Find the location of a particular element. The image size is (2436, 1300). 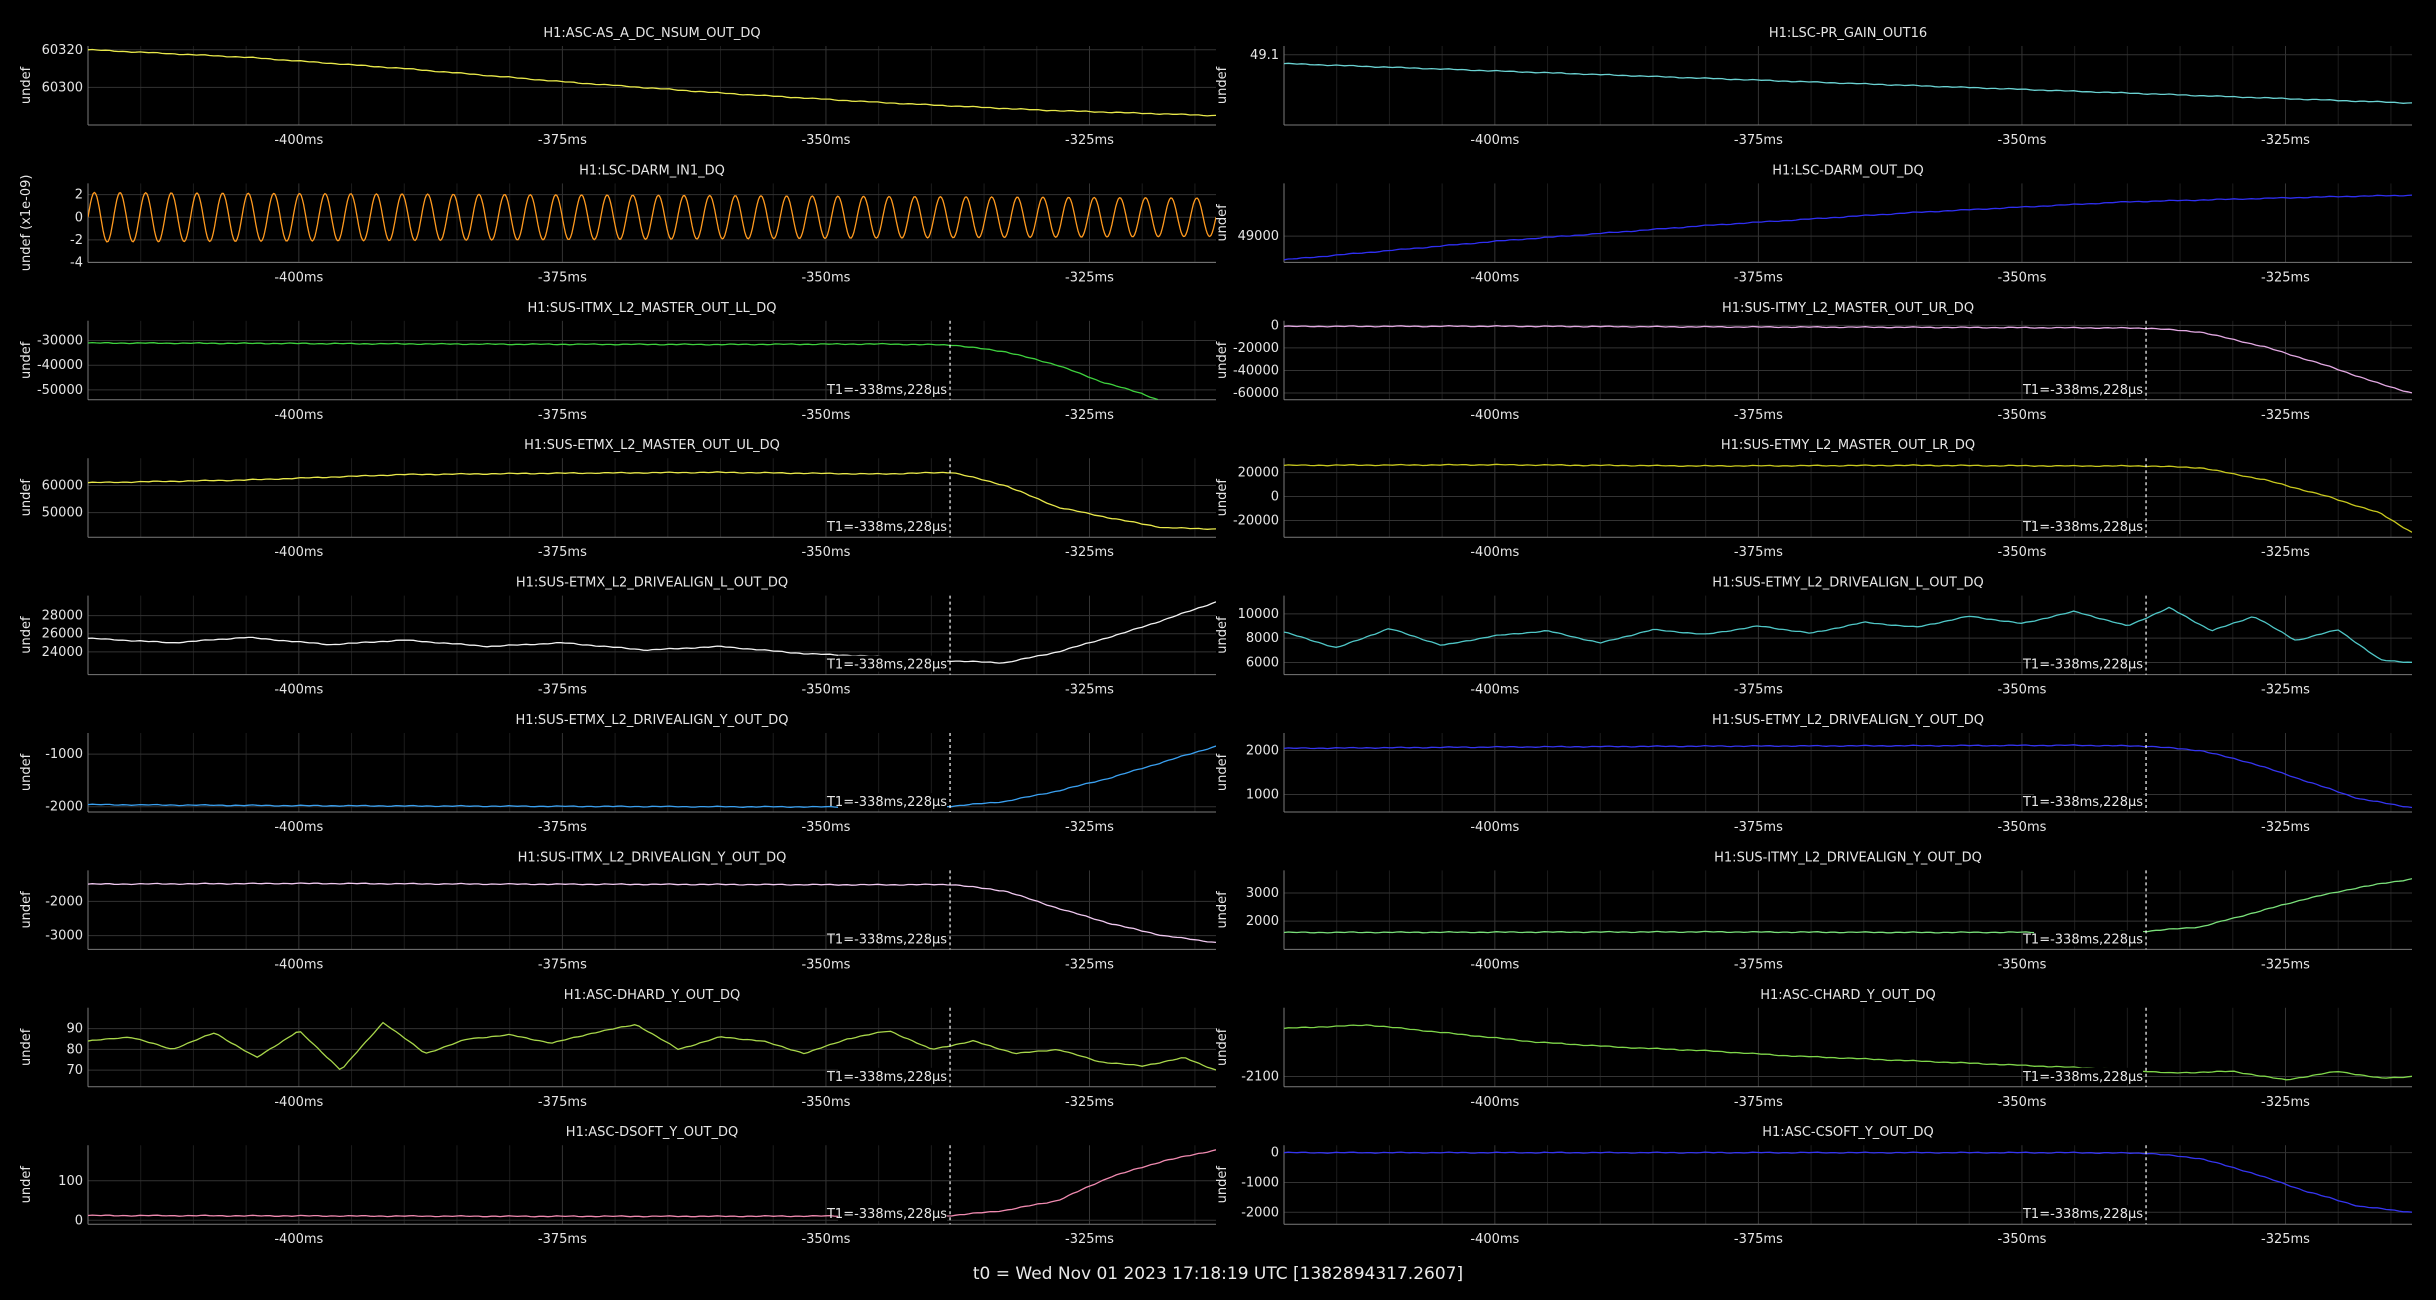

y-tick-label: 49.1 is located at coordinates (1264, 55).